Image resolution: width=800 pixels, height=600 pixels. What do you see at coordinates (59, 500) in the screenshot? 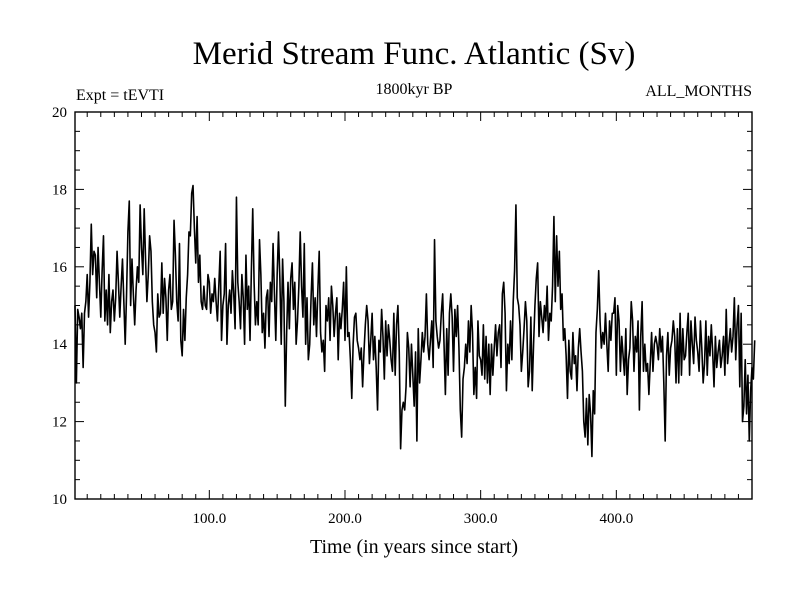
I see `y-tick-label: 10` at bounding box center [59, 500].